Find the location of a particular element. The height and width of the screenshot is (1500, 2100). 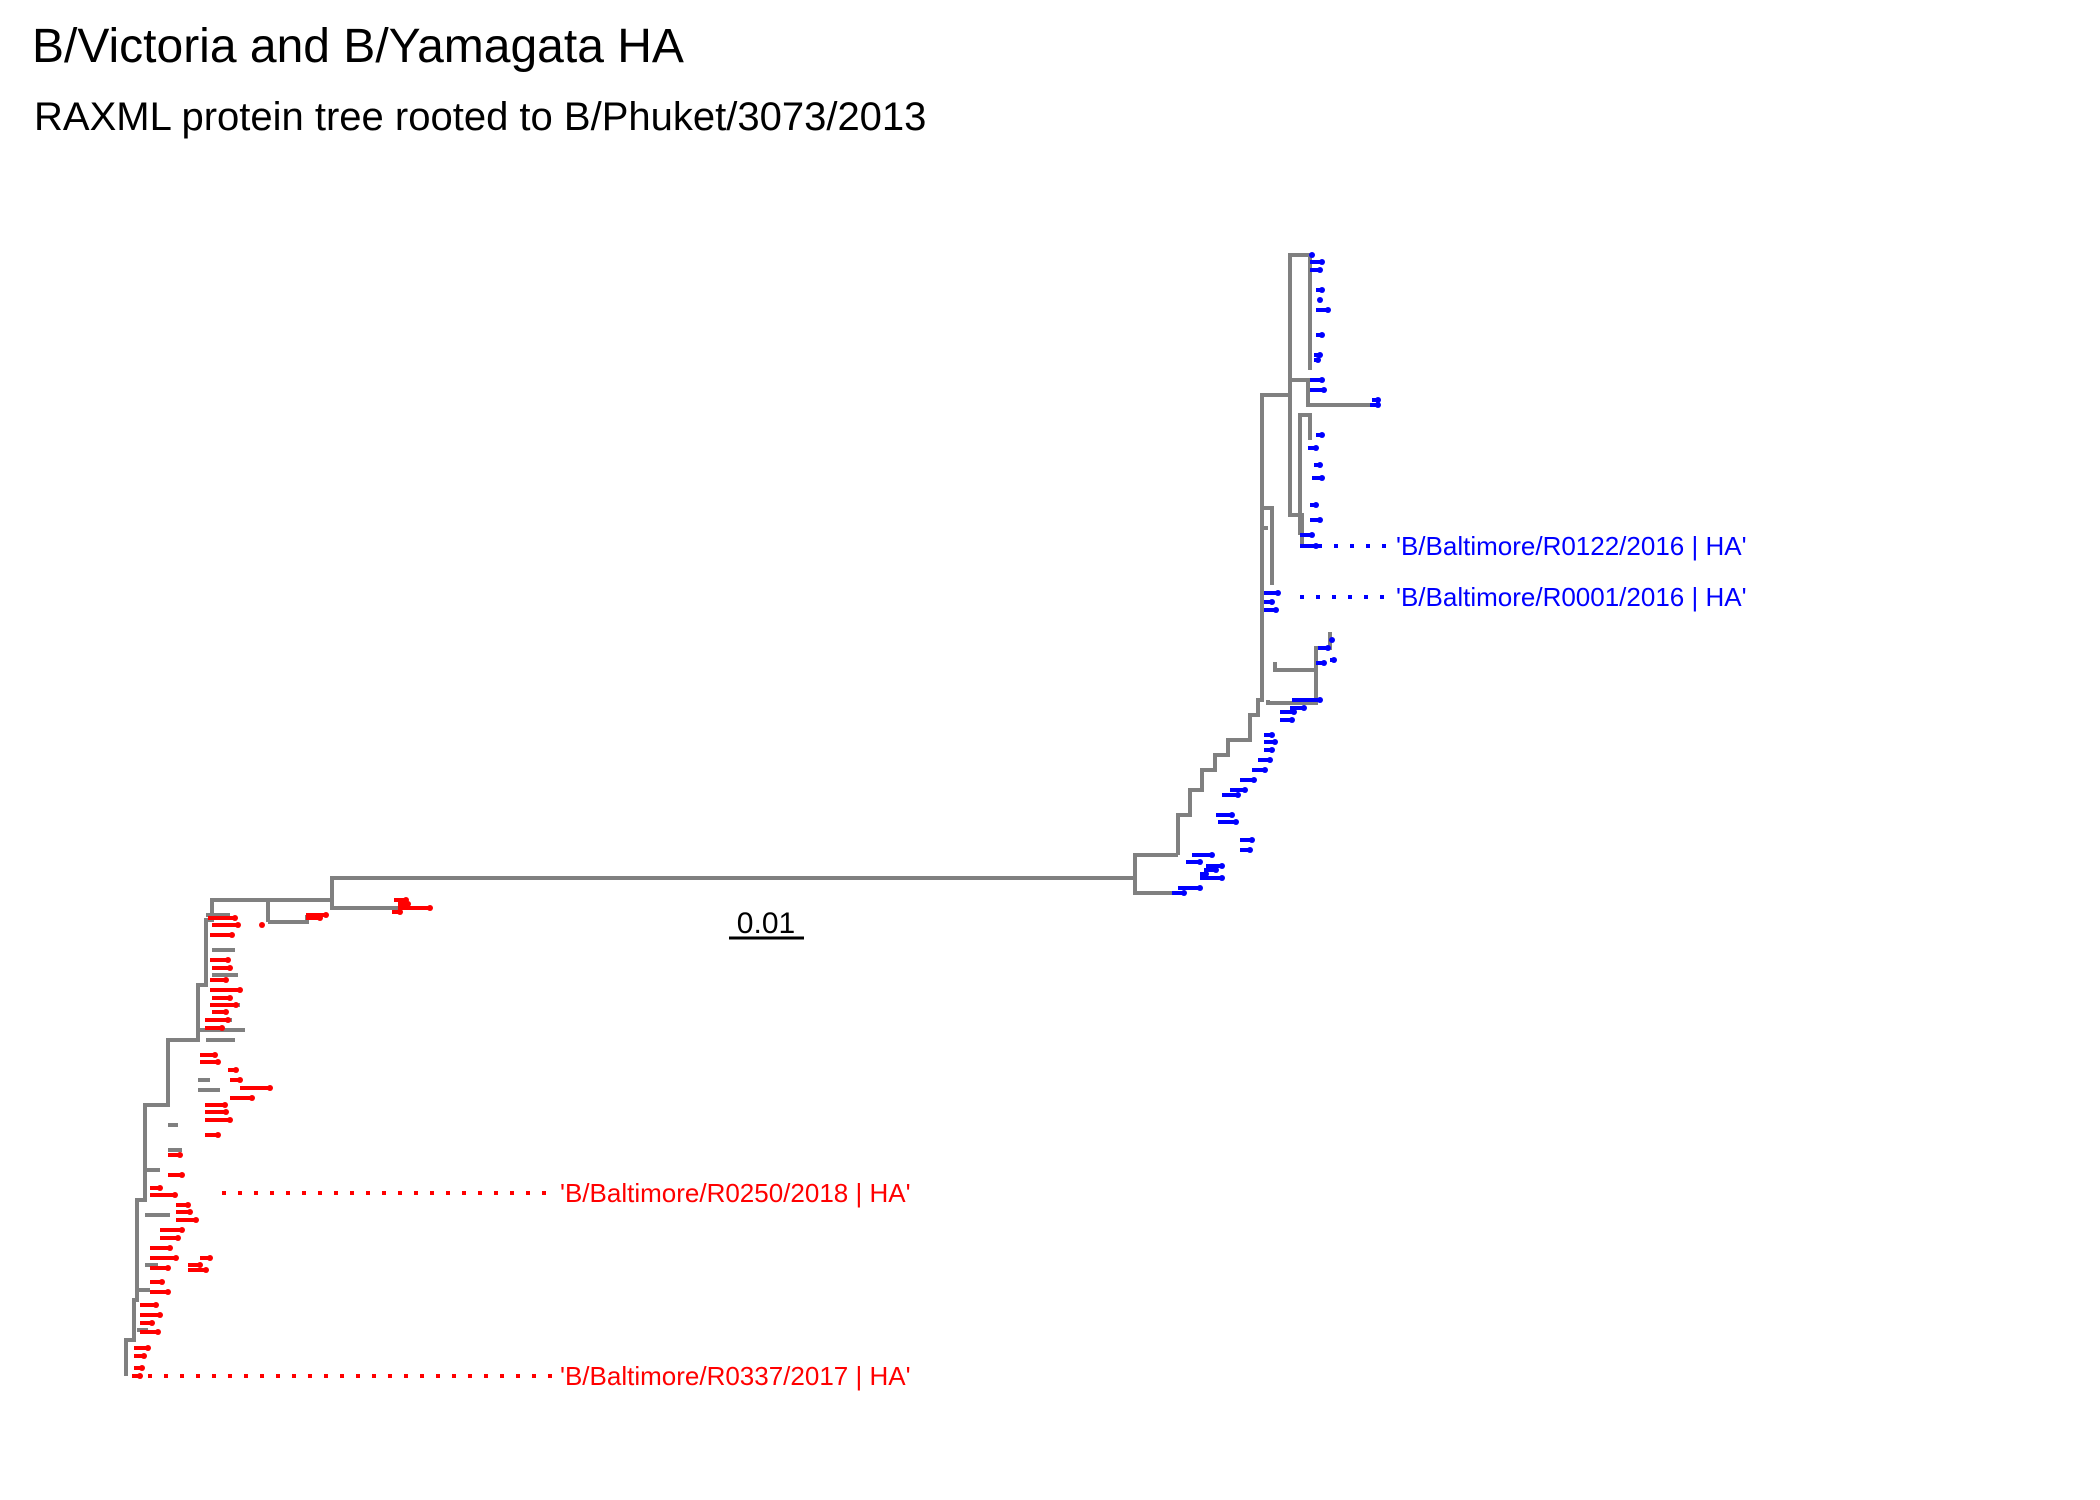

branch-yamagata-subclade-b is located at coordinates (1267, 545).